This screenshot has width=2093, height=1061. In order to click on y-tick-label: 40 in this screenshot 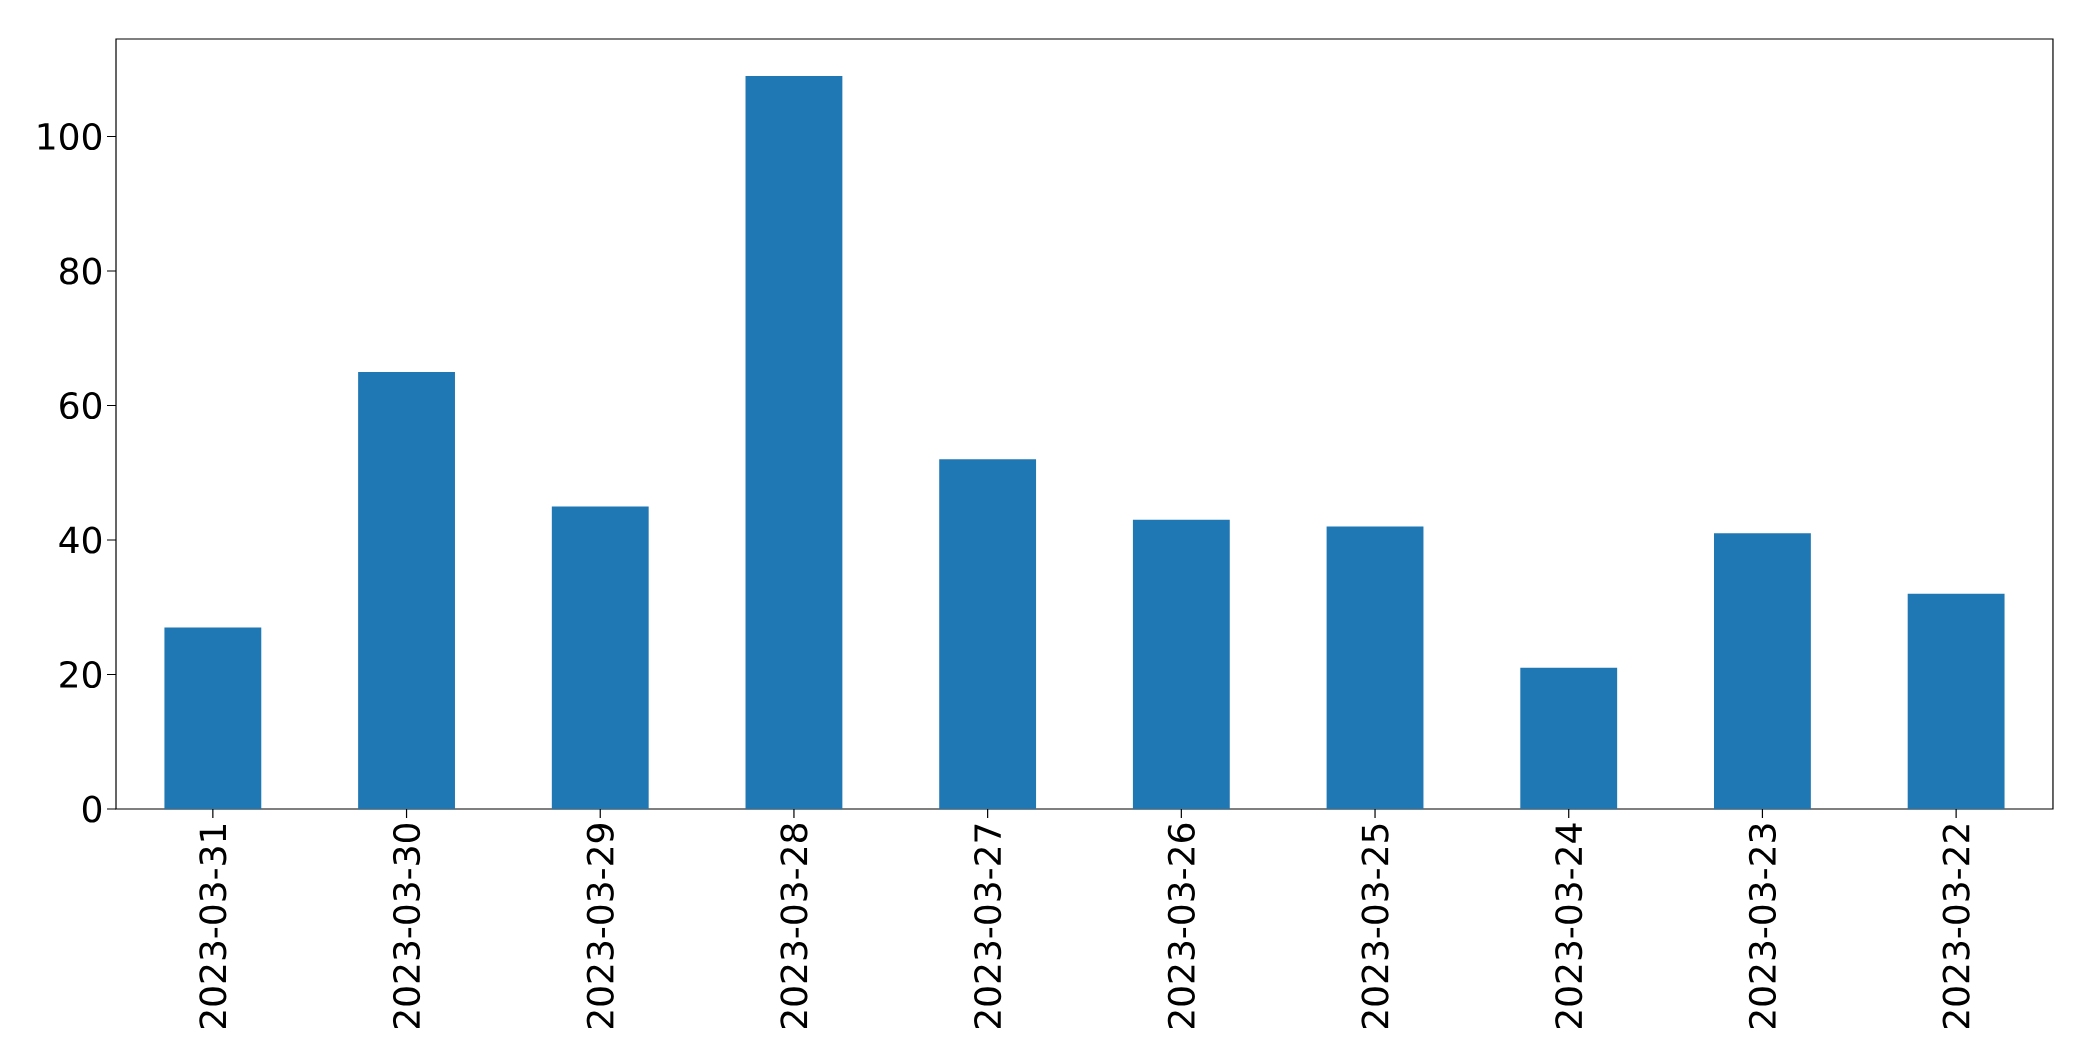, I will do `click(80, 540)`.